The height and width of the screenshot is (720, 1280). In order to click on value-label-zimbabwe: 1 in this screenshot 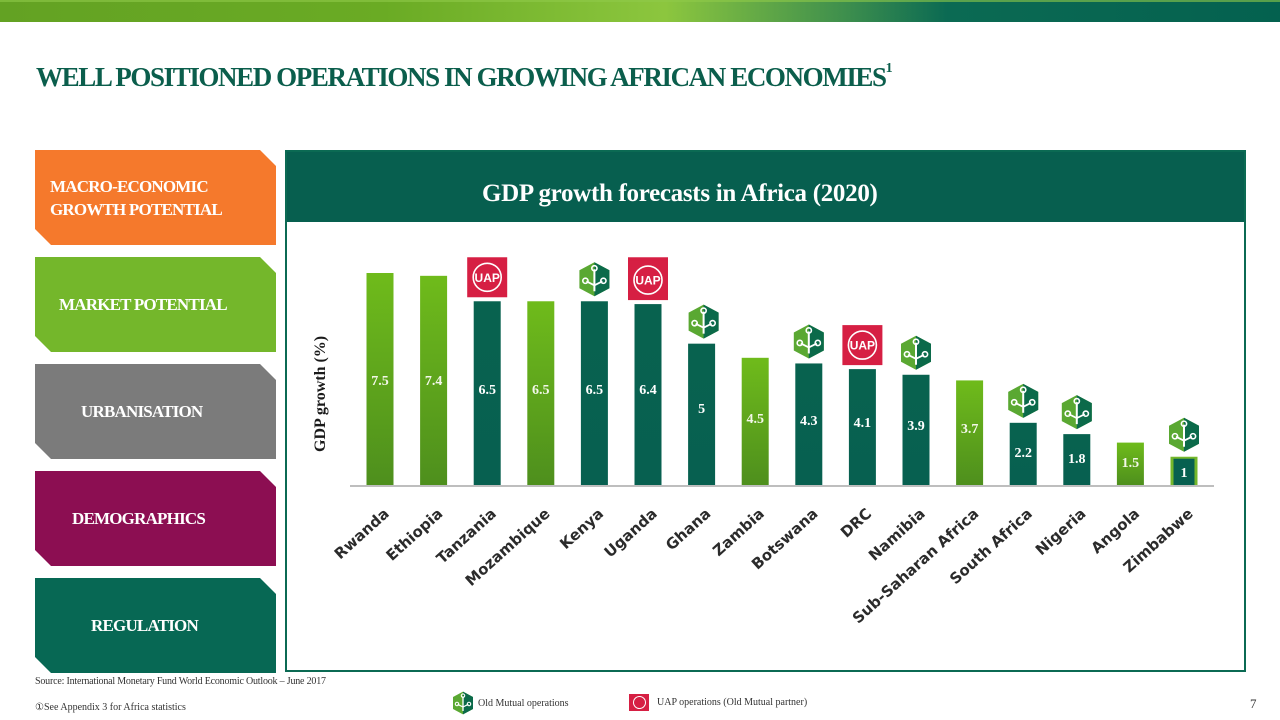, I will do `click(1184, 473)`.